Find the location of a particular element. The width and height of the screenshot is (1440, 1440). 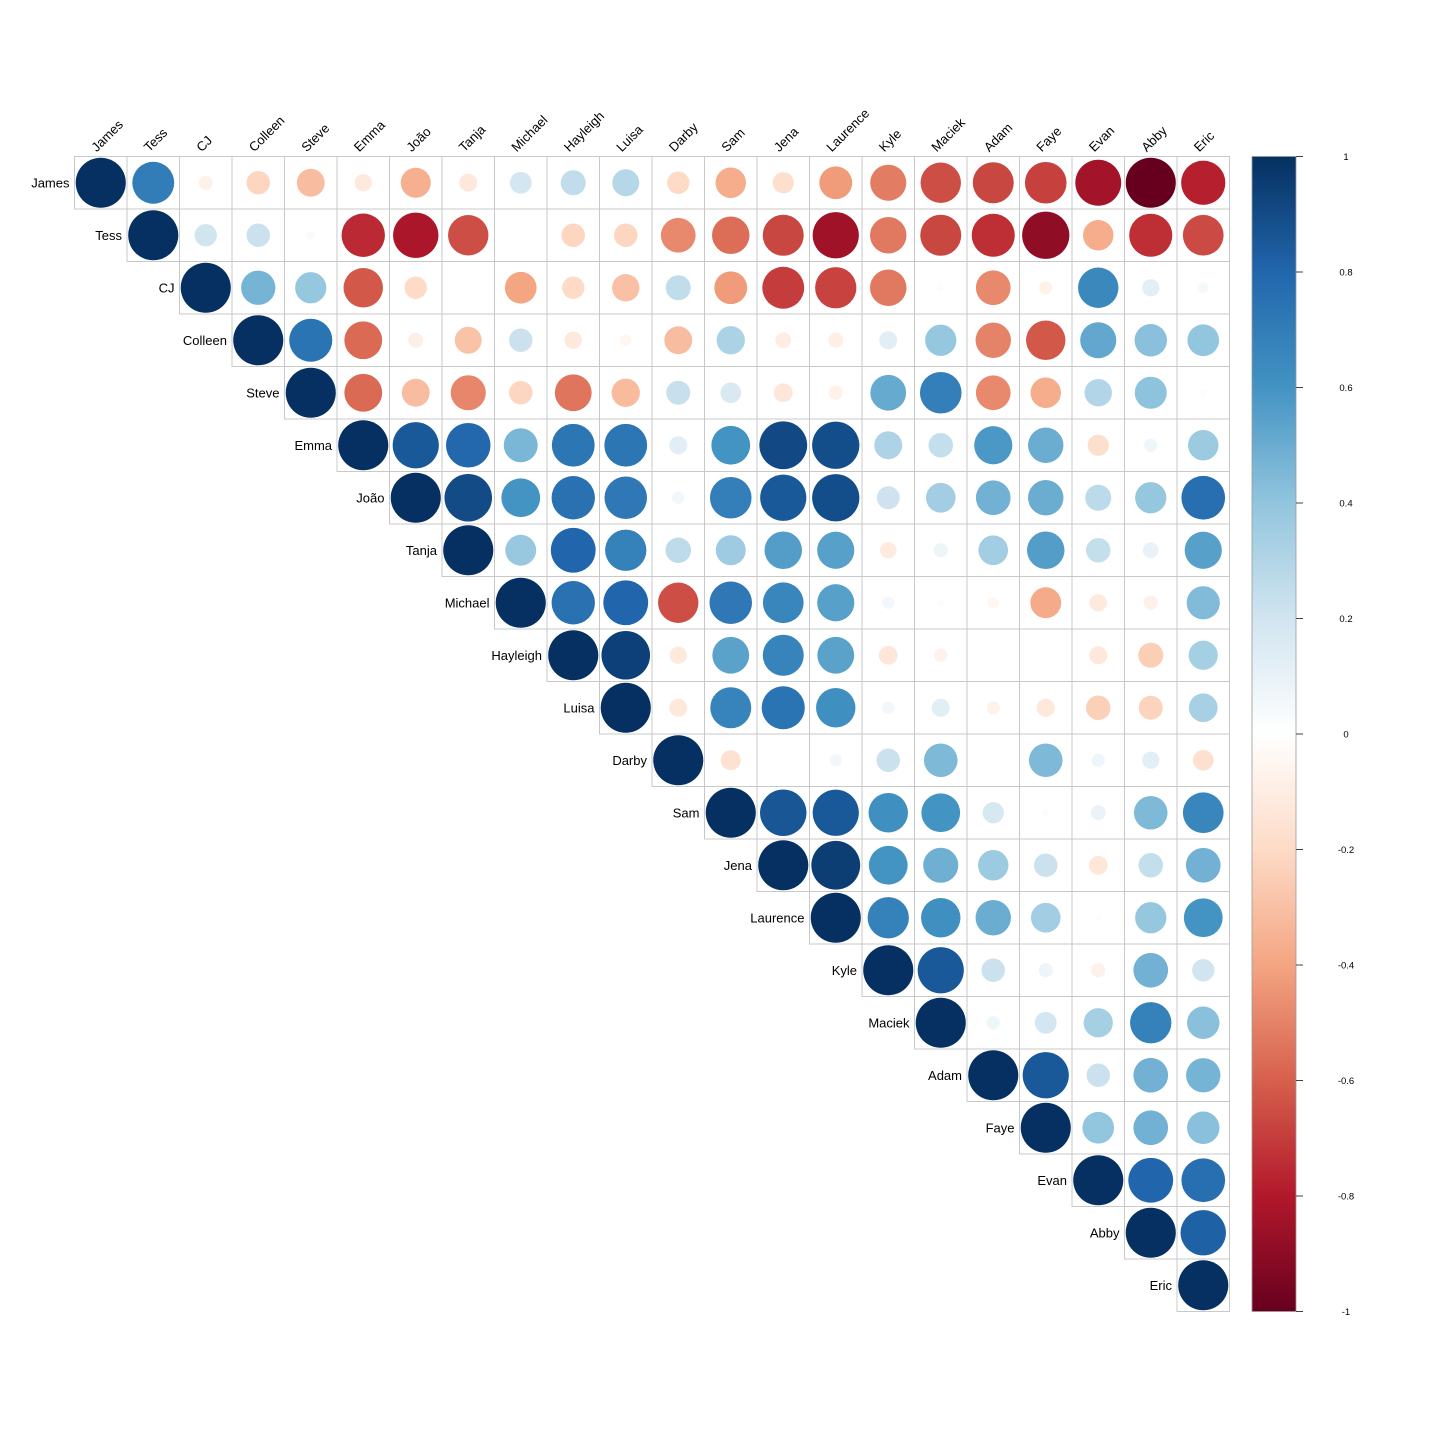

corr-circle-james-luisa is located at coordinates (626, 183).